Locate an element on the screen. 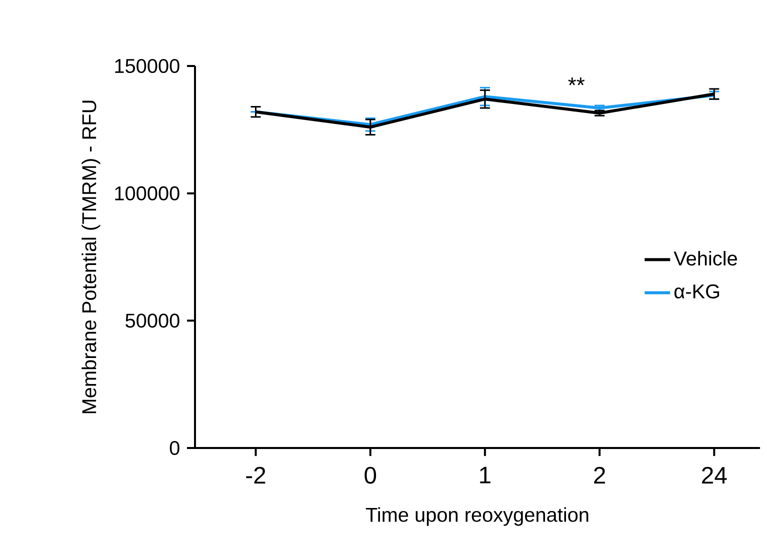 Image resolution: width=767 pixels, height=558 pixels. x-axis-title: Time upon reoxygenation is located at coordinates (477, 516).